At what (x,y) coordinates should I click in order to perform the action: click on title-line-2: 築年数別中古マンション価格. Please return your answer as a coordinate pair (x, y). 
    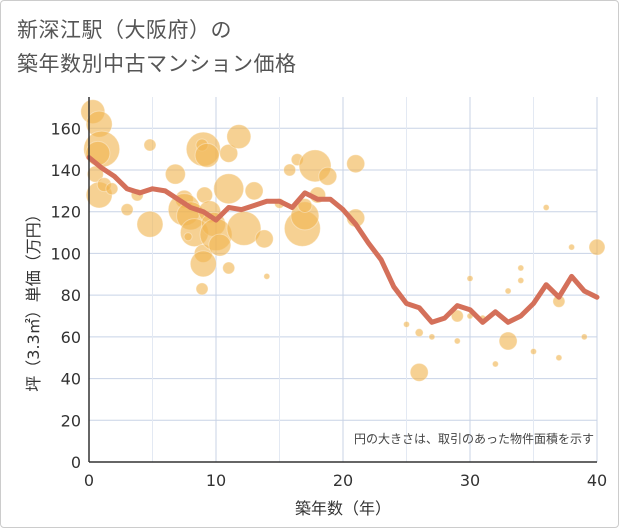
    Looking at the image, I should click on (157, 64).